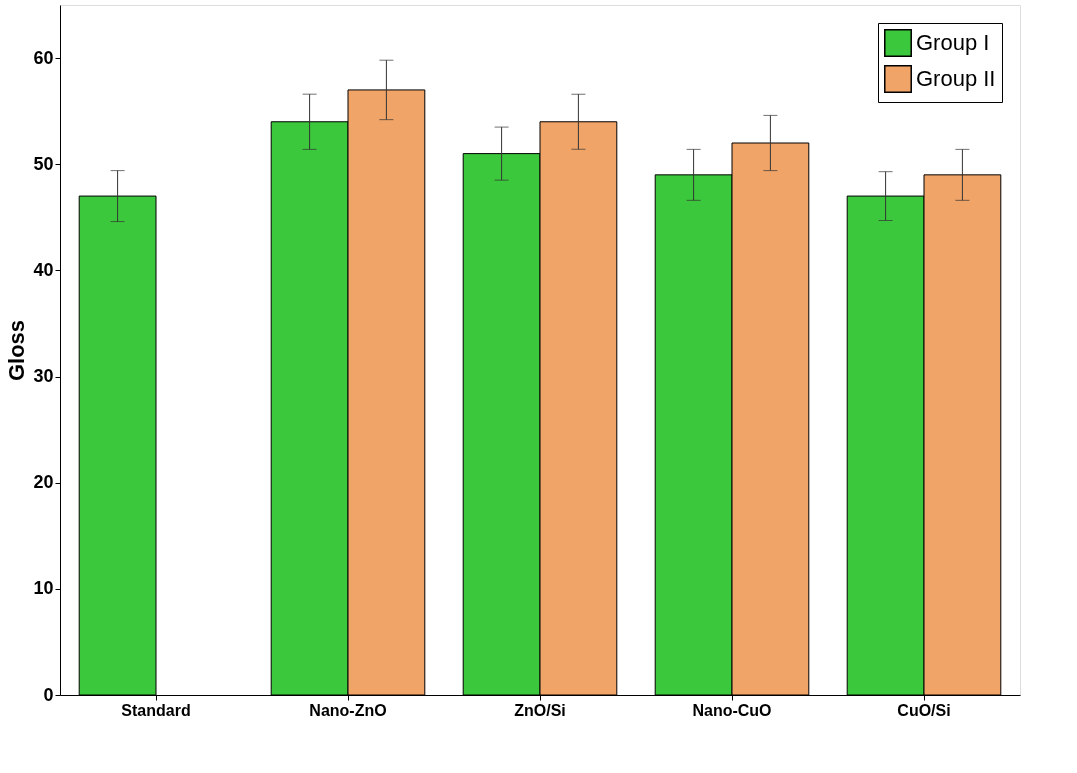 This screenshot has width=1077, height=773. Describe the element at coordinates (43, 57) in the screenshot. I see `y-tick-label: 60` at that location.